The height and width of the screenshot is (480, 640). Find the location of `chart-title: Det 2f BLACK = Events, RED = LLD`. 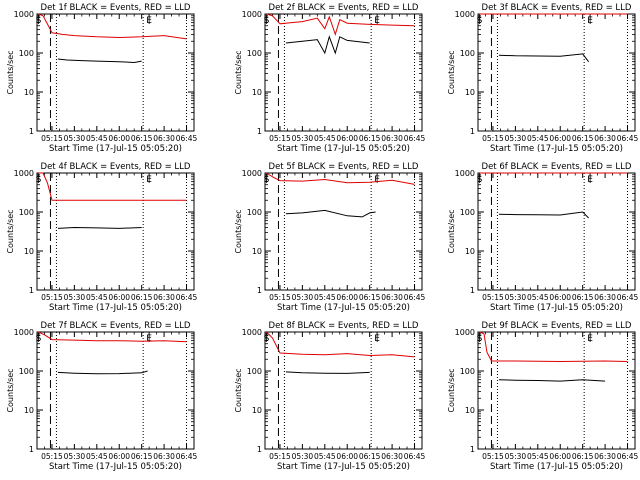

chart-title: Det 2f BLACK = Events, RED = LLD is located at coordinates (344, 8).